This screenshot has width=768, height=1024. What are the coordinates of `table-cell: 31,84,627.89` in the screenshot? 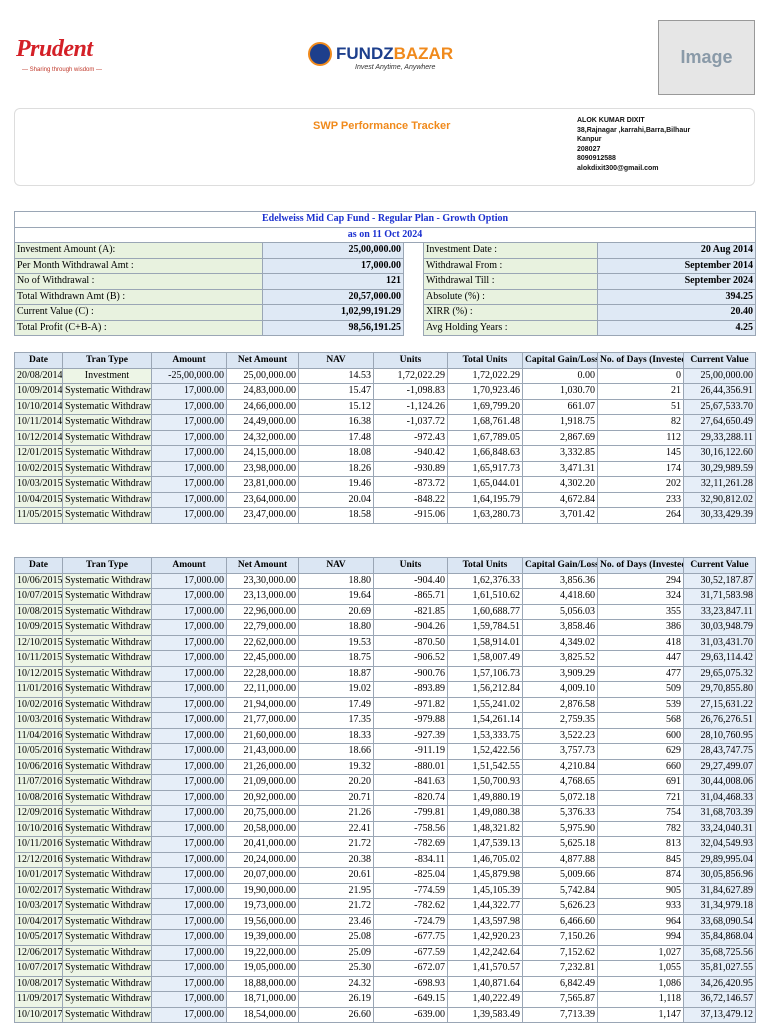 It's located at (719, 890).